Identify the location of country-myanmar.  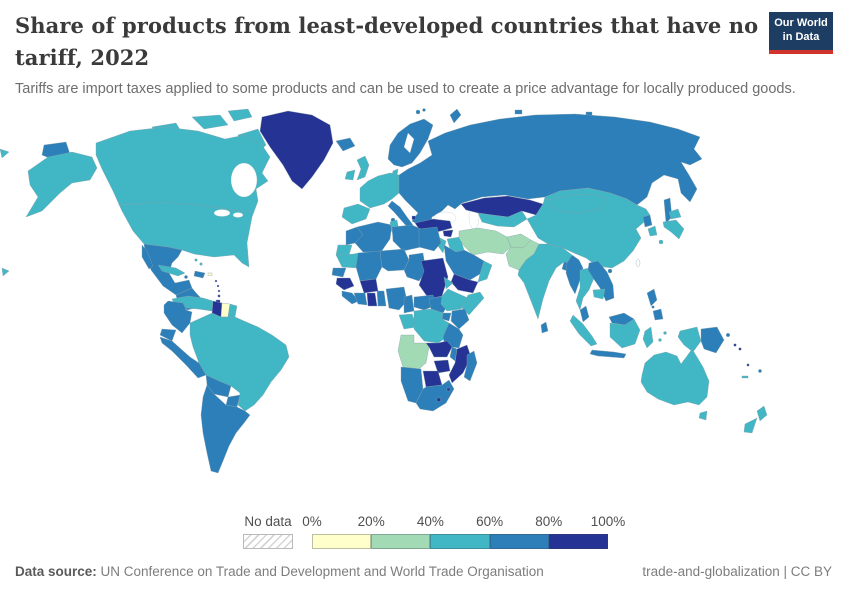
(574, 274).